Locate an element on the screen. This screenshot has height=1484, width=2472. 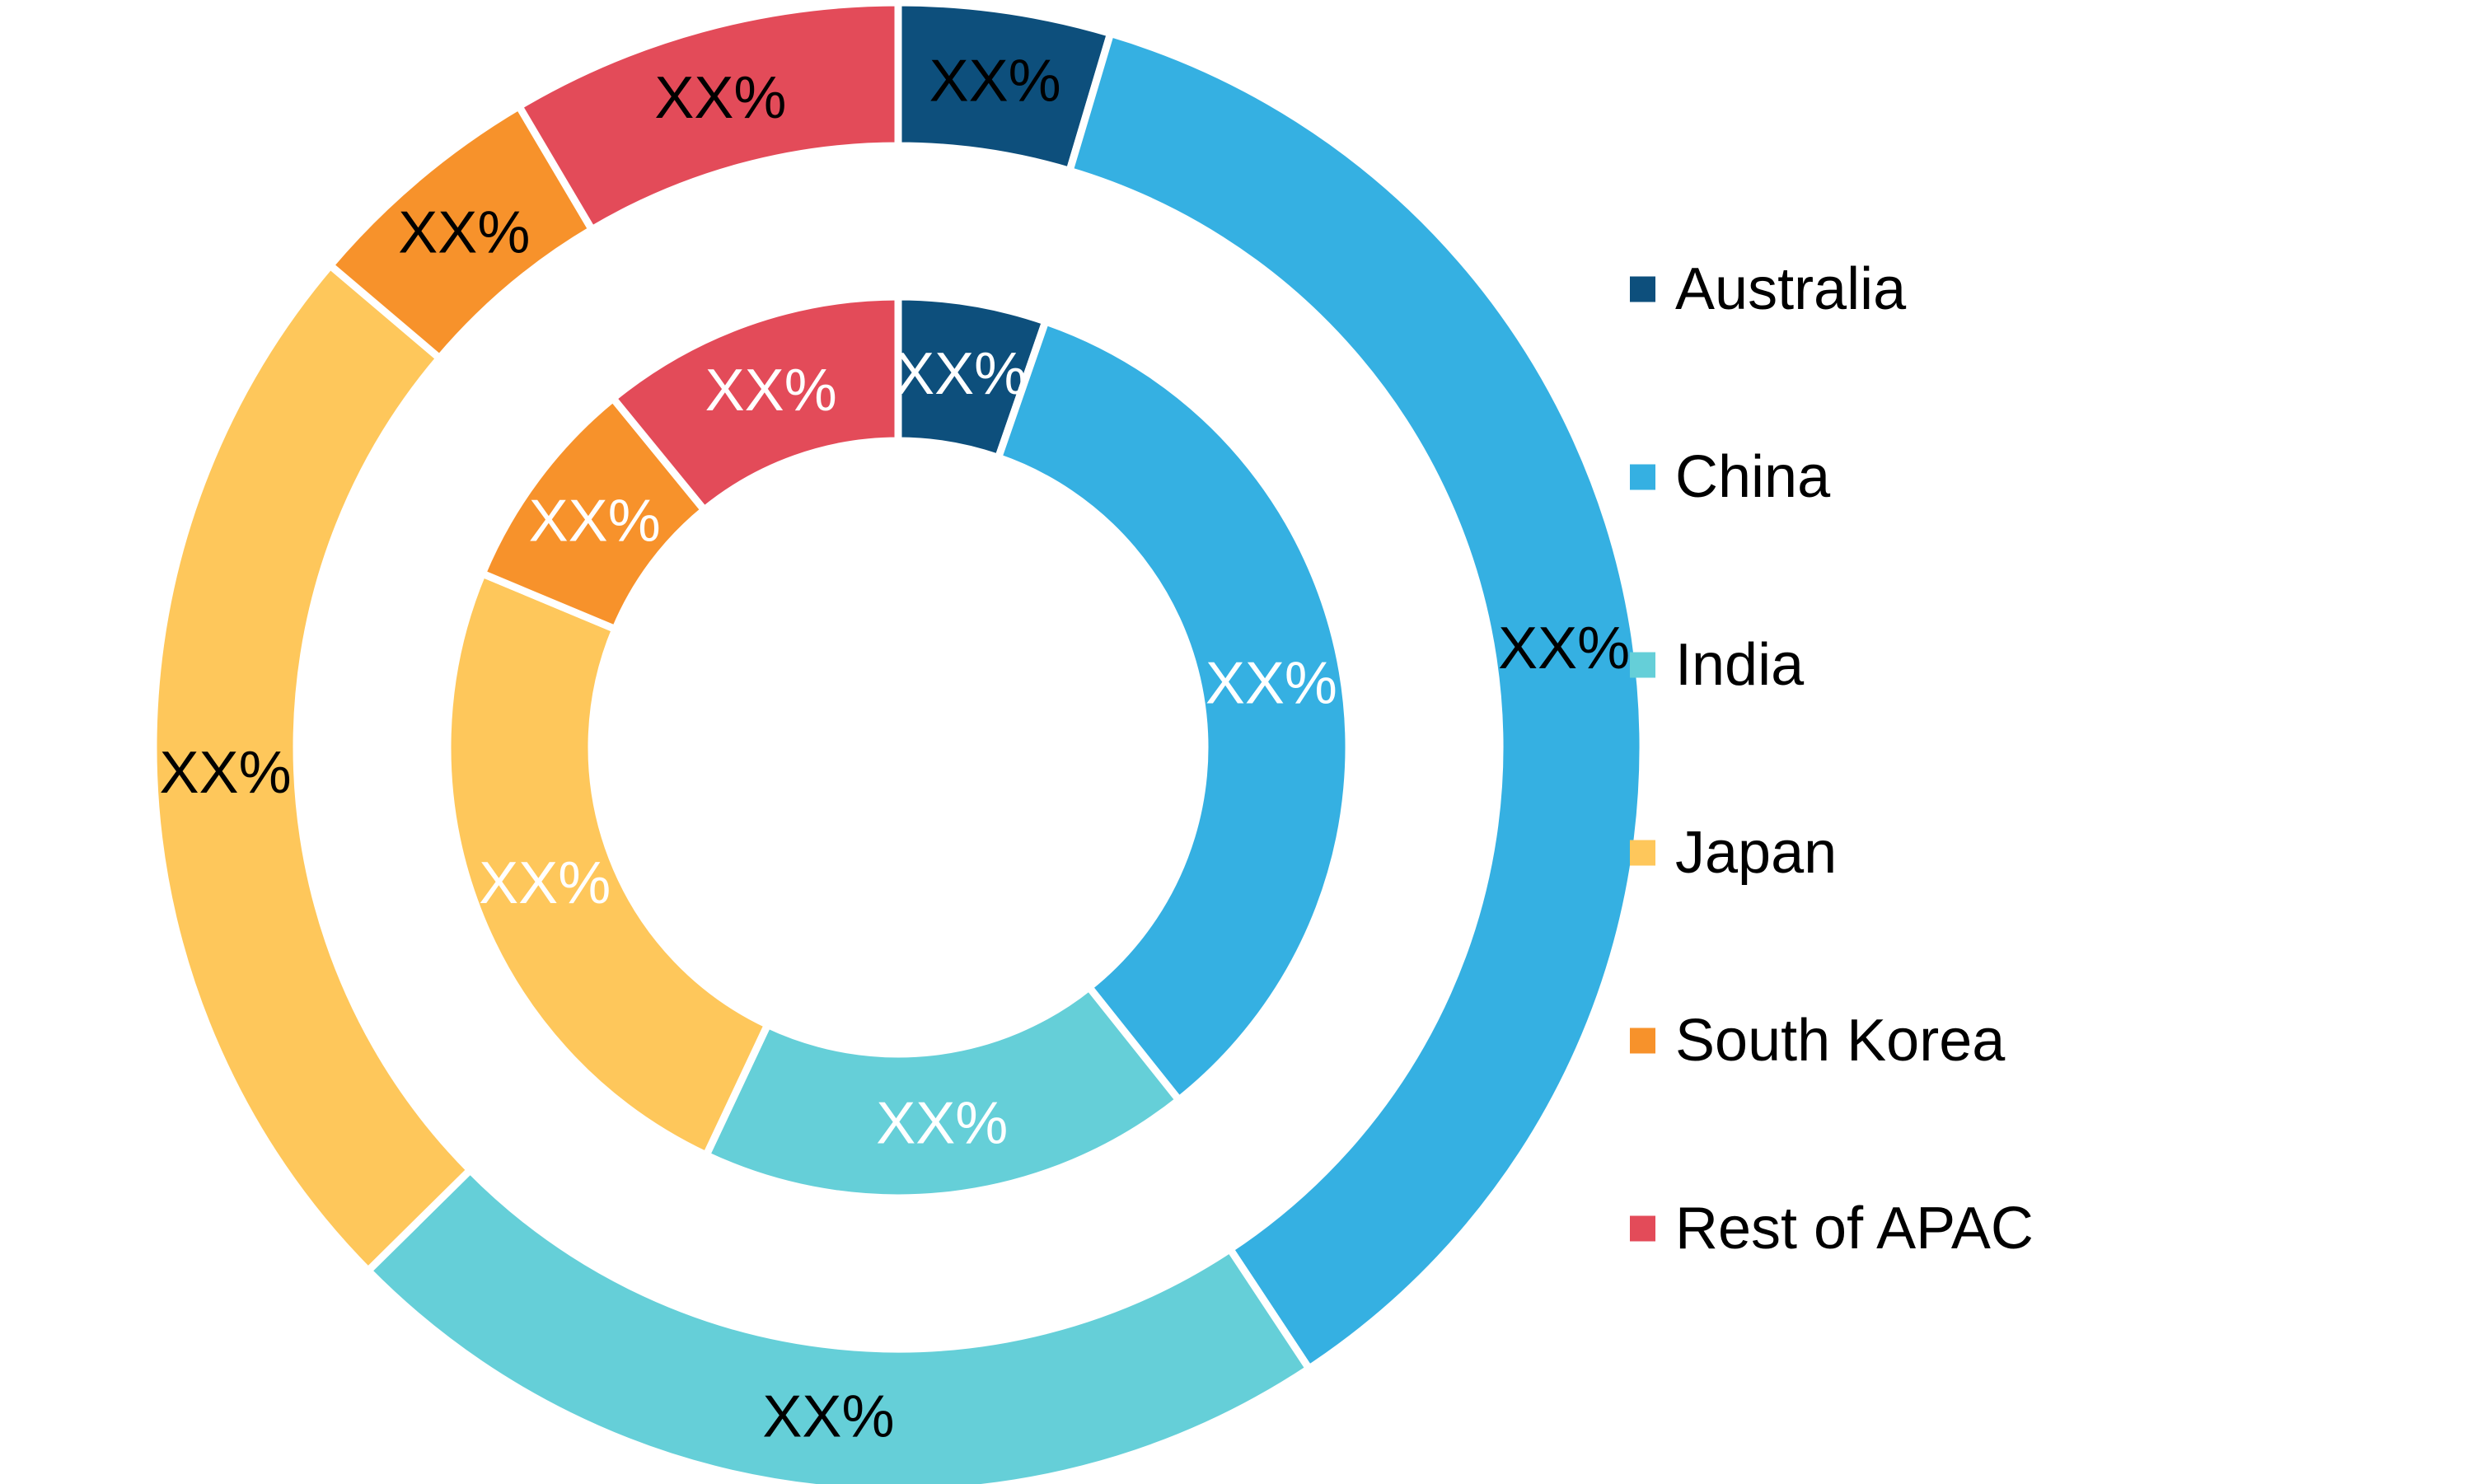
legend-label-china: China is located at coordinates (1753, 477).